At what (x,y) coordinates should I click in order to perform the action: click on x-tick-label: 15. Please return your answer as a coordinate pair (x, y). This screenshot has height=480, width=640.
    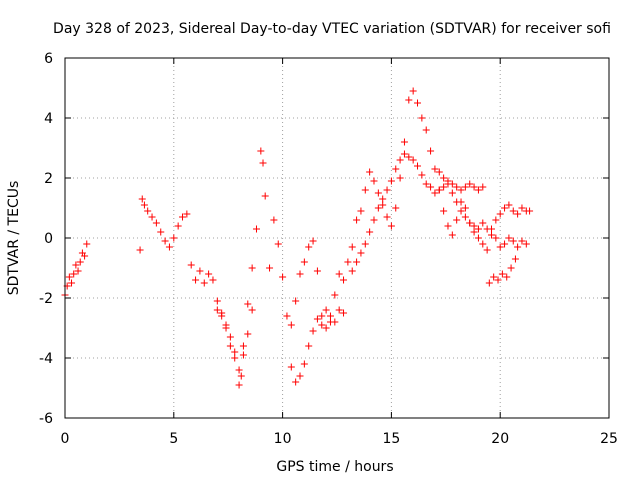
    Looking at the image, I should click on (391, 439).